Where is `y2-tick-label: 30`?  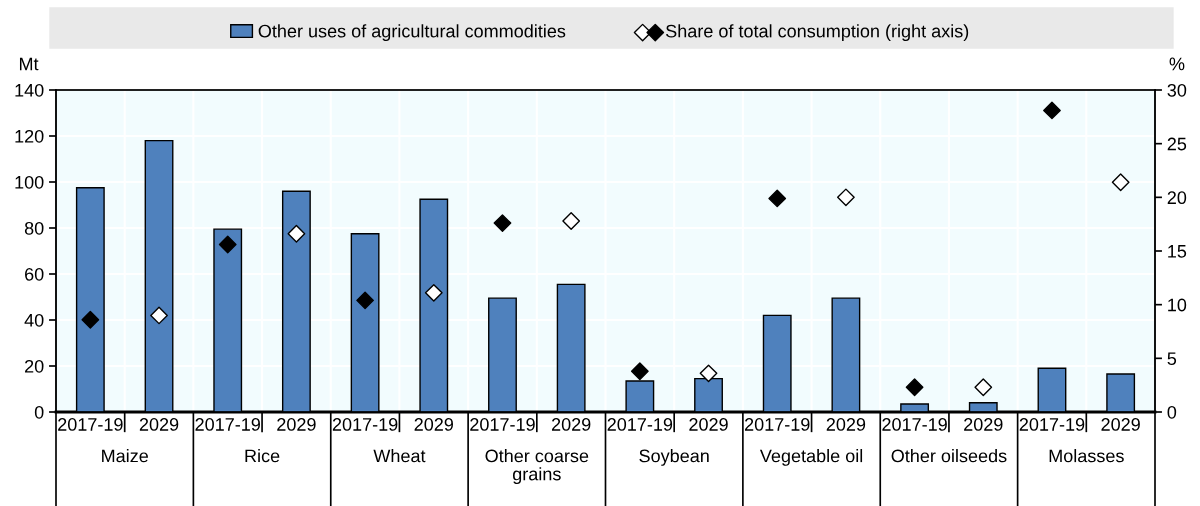 y2-tick-label: 30 is located at coordinates (1177, 90).